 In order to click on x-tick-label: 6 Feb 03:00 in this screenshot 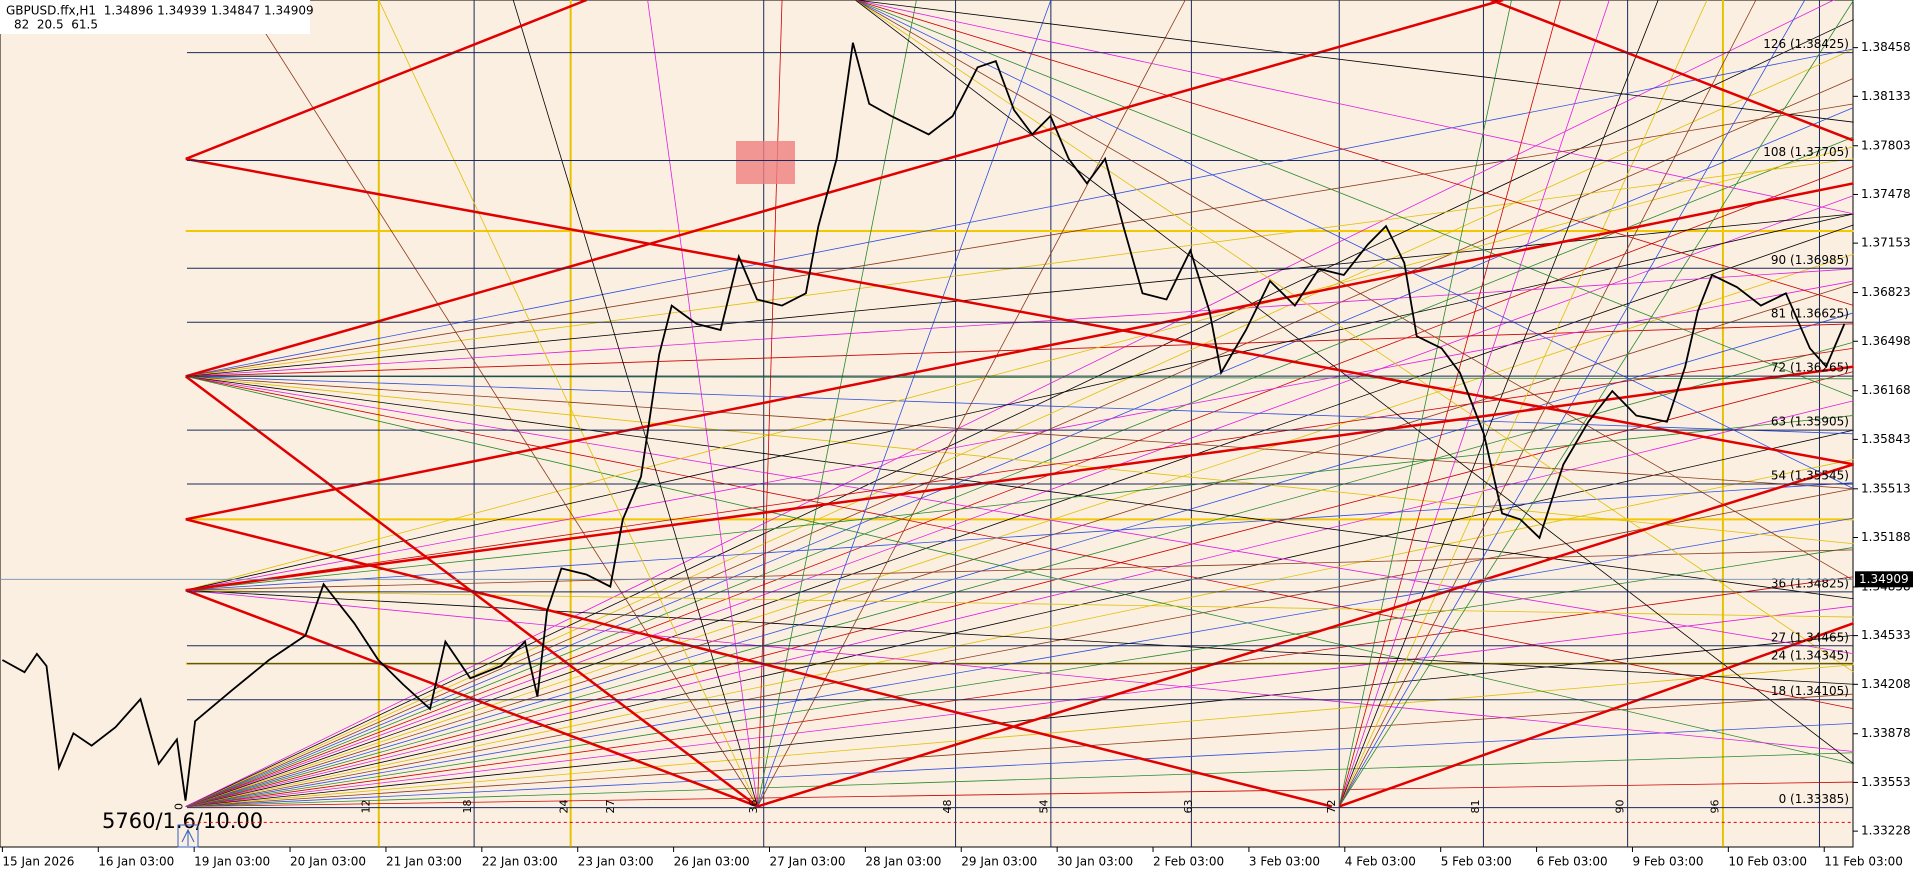, I will do `click(1572, 862)`.